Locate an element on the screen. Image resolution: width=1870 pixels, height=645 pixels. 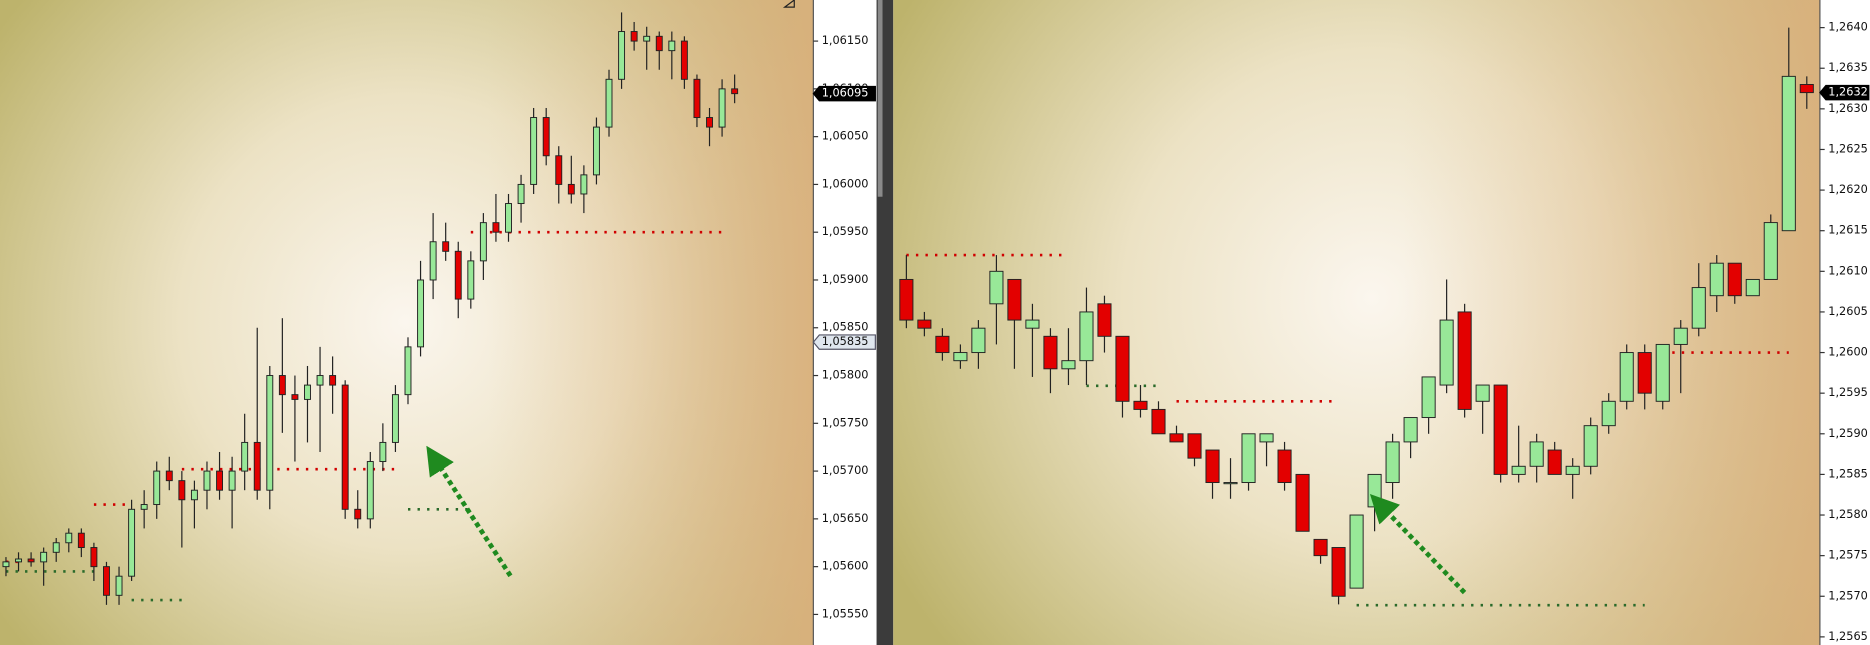
scrollbar is located at coordinates (880, 98).